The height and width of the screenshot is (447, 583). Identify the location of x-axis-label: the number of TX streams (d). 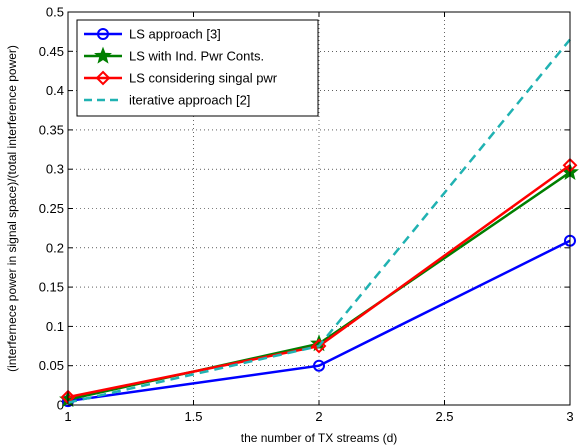
(319, 438).